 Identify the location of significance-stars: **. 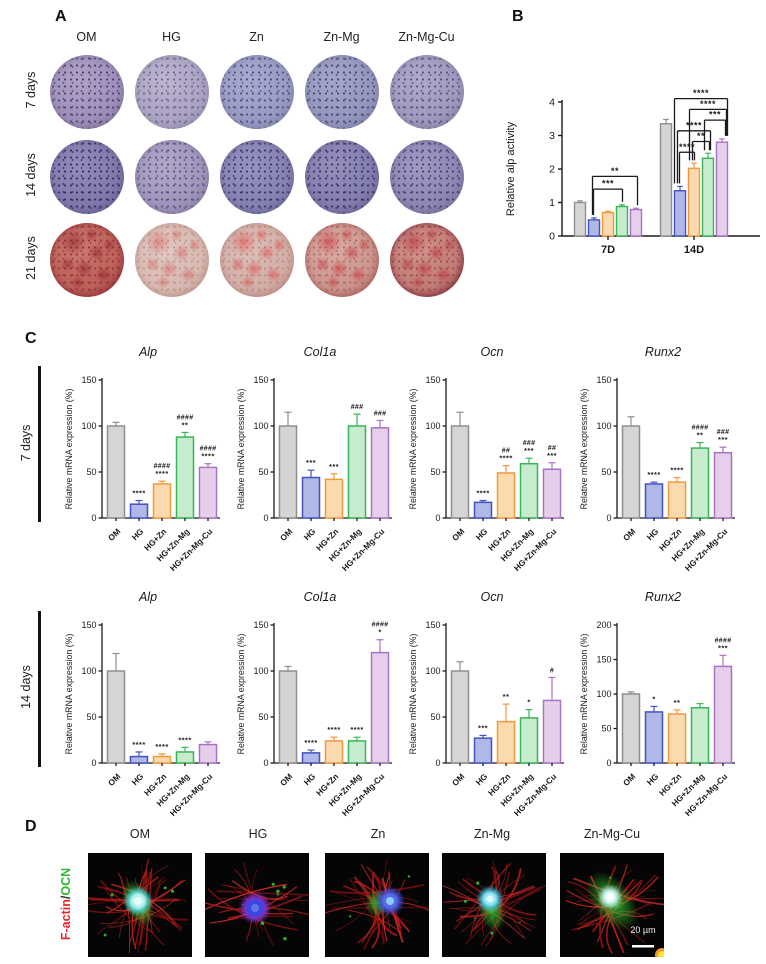
(700, 435).